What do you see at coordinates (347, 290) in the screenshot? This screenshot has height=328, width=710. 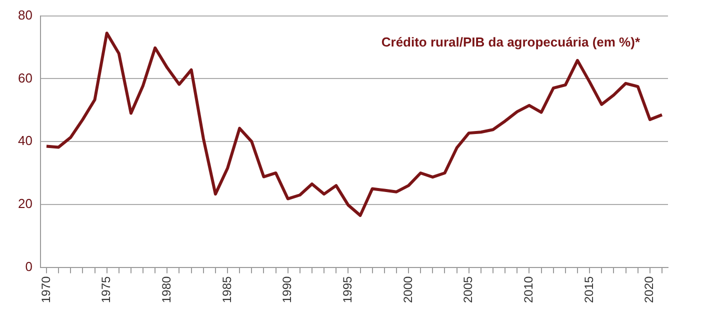 I see `x-tick-label: 1995` at bounding box center [347, 290].